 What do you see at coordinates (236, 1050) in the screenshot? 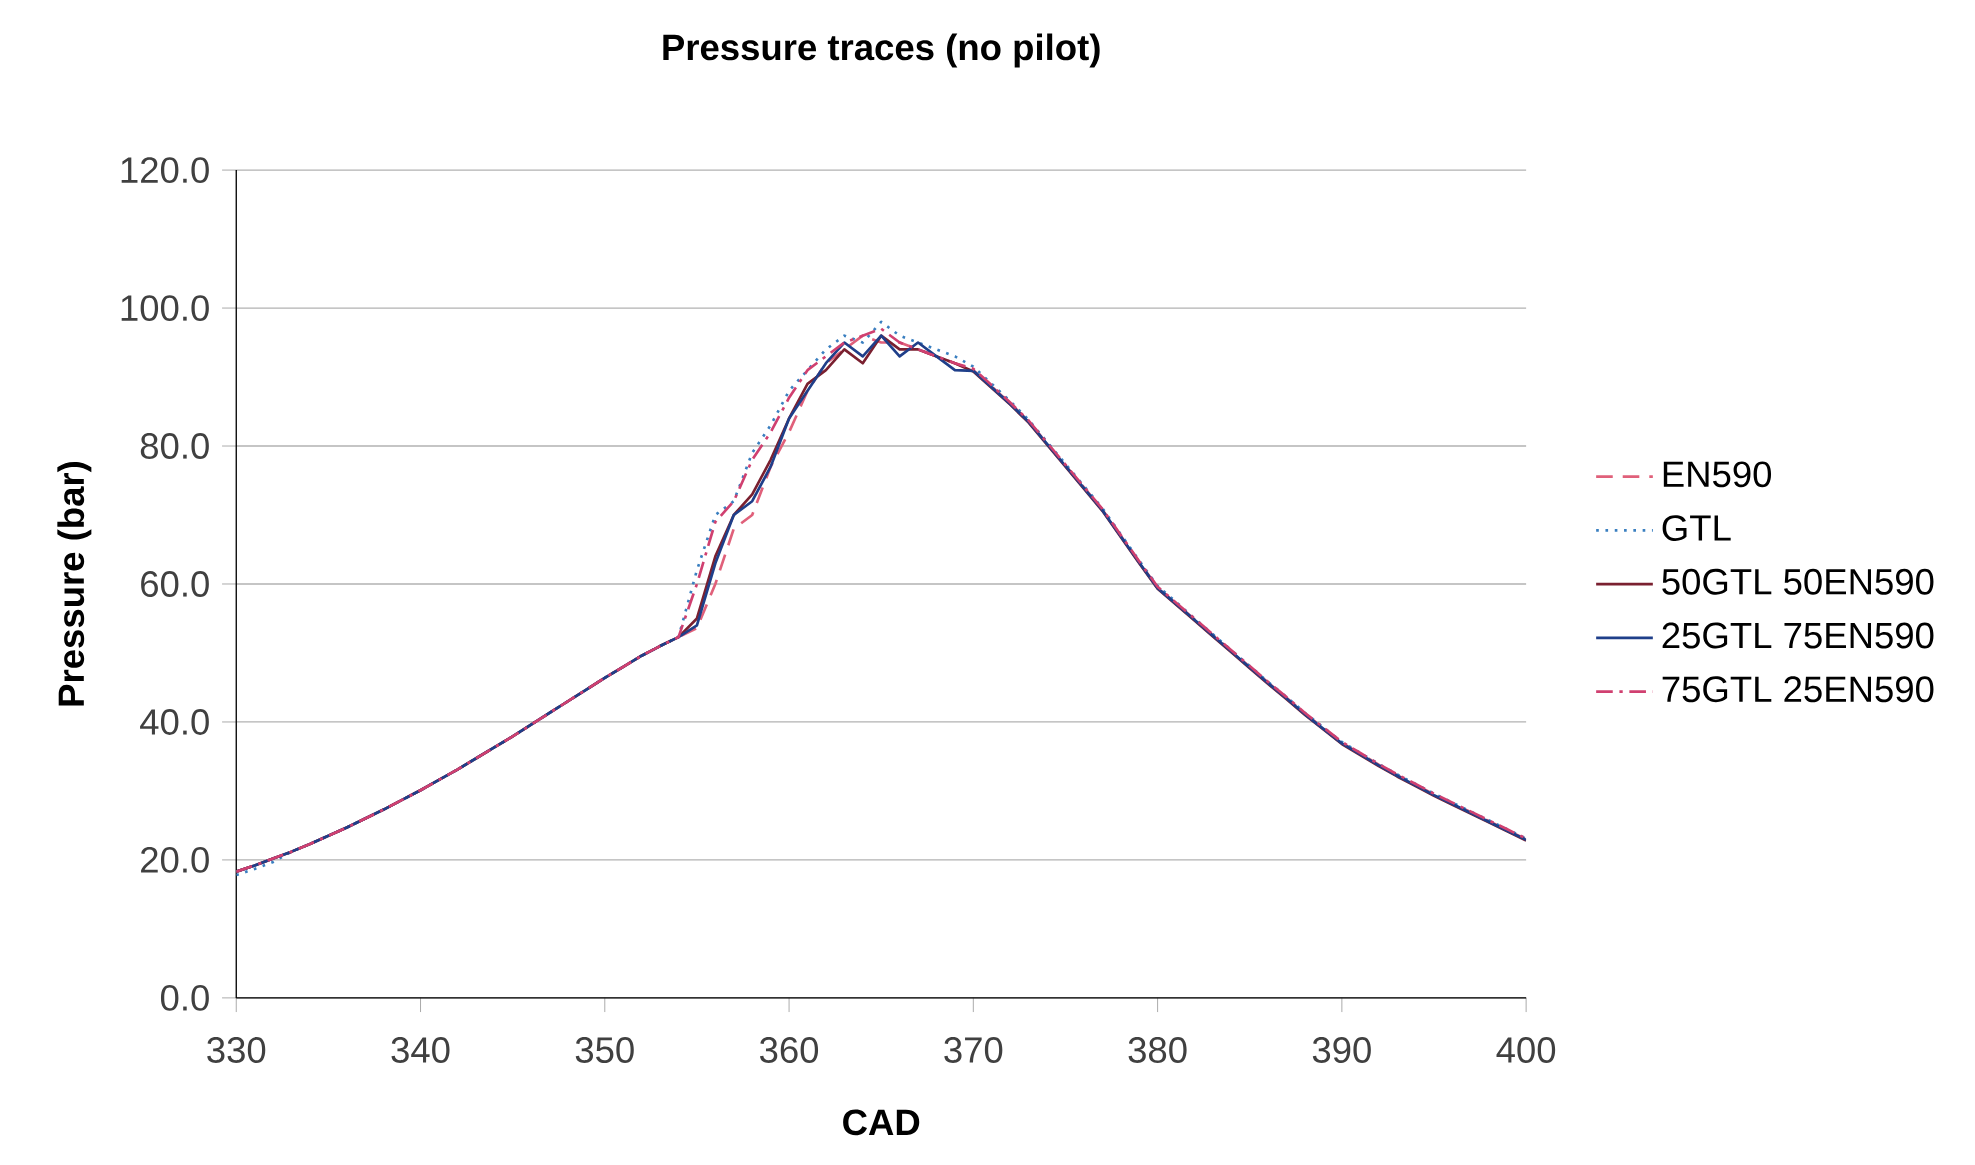
I see `x-tick-label: 330` at bounding box center [236, 1050].